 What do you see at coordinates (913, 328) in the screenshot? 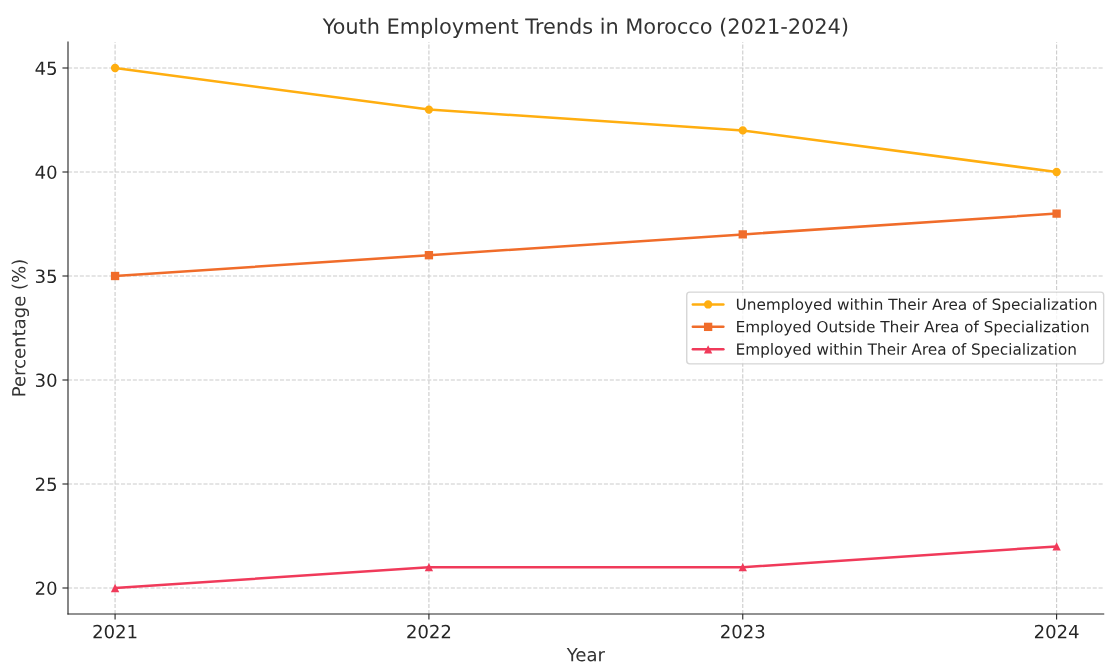
I see `legend-label: Employed Outside Their Area of Specialization` at bounding box center [913, 328].